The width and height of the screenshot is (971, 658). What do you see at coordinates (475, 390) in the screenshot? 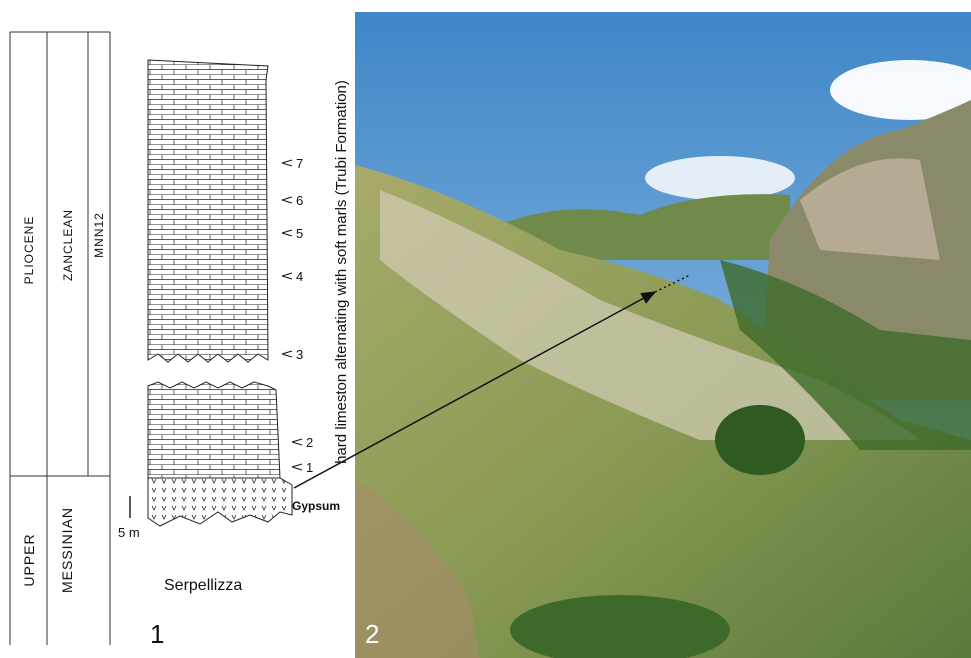
I see `arrow` at bounding box center [475, 390].